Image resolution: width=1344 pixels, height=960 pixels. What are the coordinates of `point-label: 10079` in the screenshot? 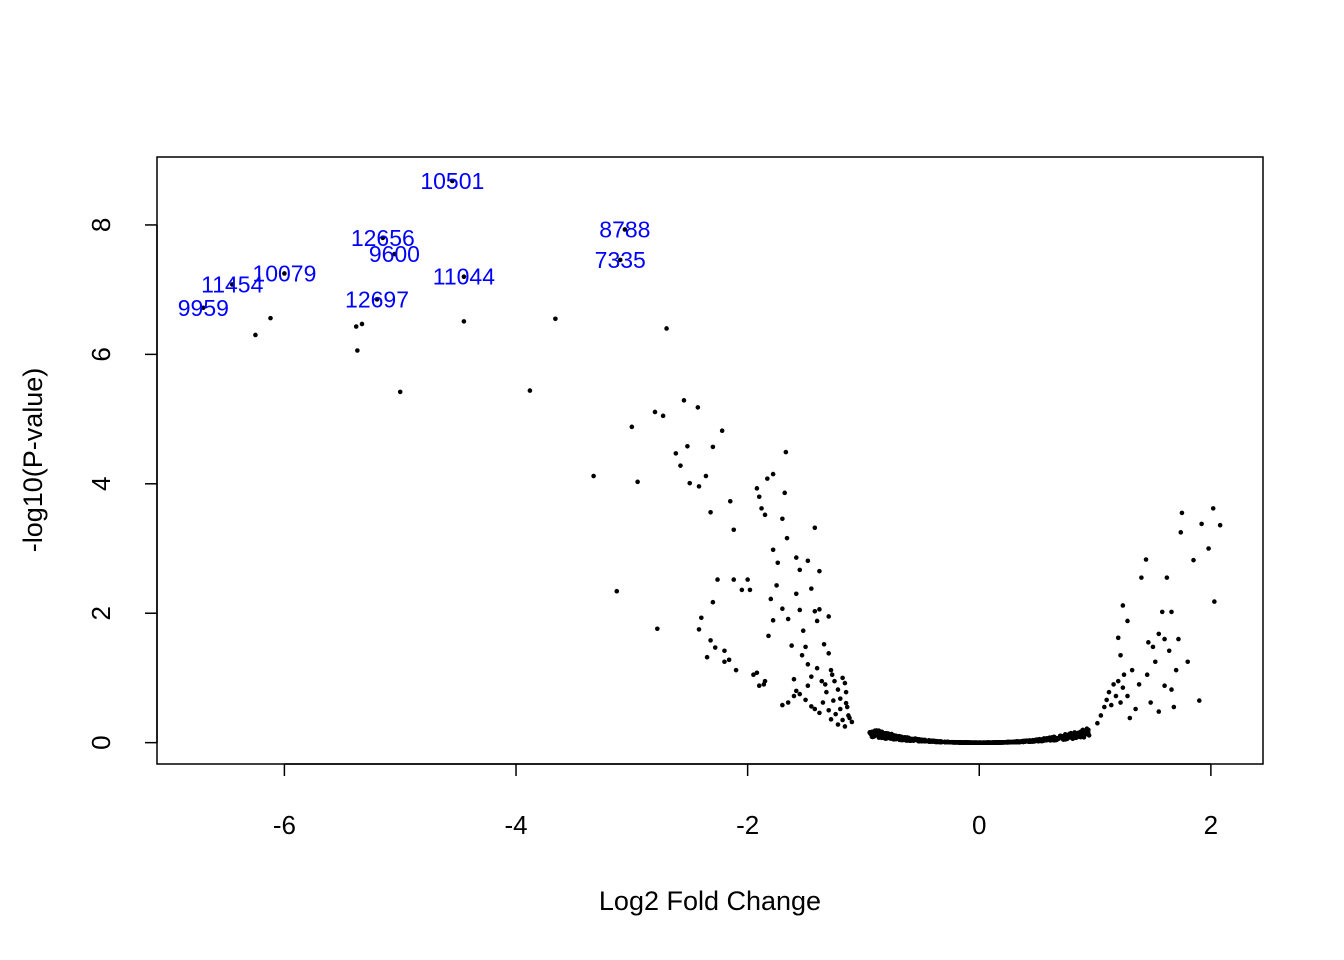 It's located at (284, 273).